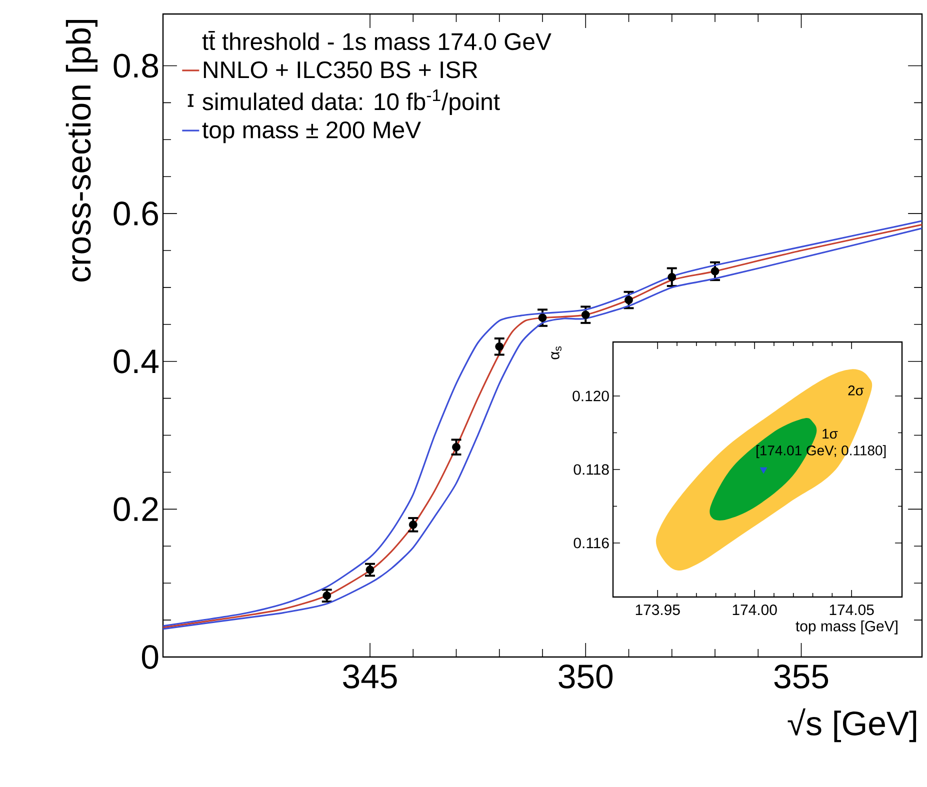 This screenshot has height=787, width=927. I want to click on y-tick-label: 0.4, so click(136, 361).